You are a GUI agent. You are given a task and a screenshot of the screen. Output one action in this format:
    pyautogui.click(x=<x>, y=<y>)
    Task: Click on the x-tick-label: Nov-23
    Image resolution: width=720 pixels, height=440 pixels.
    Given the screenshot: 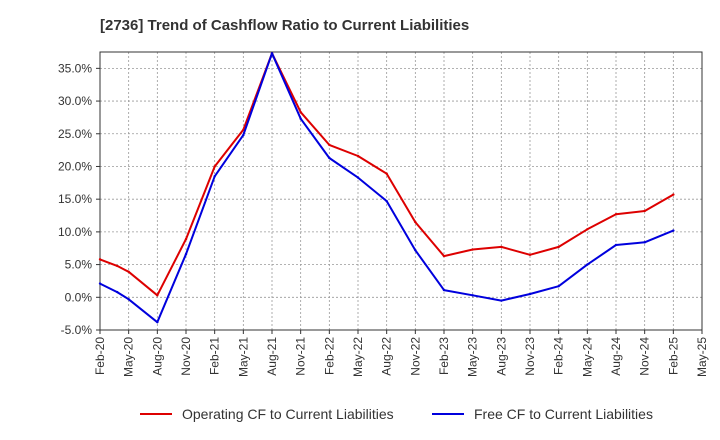 What is the action you would take?
    pyautogui.click(x=530, y=356)
    